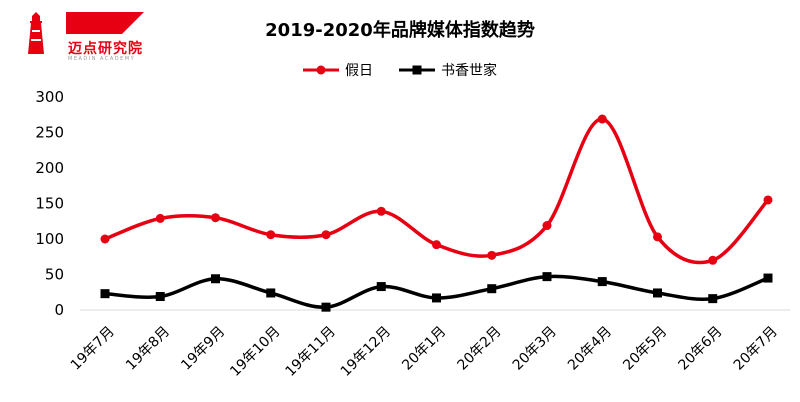 The height and width of the screenshot is (402, 800). I want to click on legend-item-series-2: 书香世家, so click(448, 70).